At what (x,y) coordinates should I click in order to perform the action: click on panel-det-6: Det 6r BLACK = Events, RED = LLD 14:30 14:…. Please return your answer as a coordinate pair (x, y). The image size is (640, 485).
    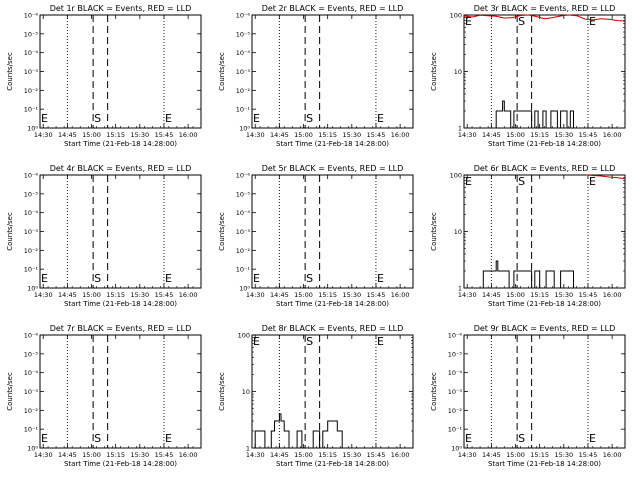
    Looking at the image, I should click on (528, 236).